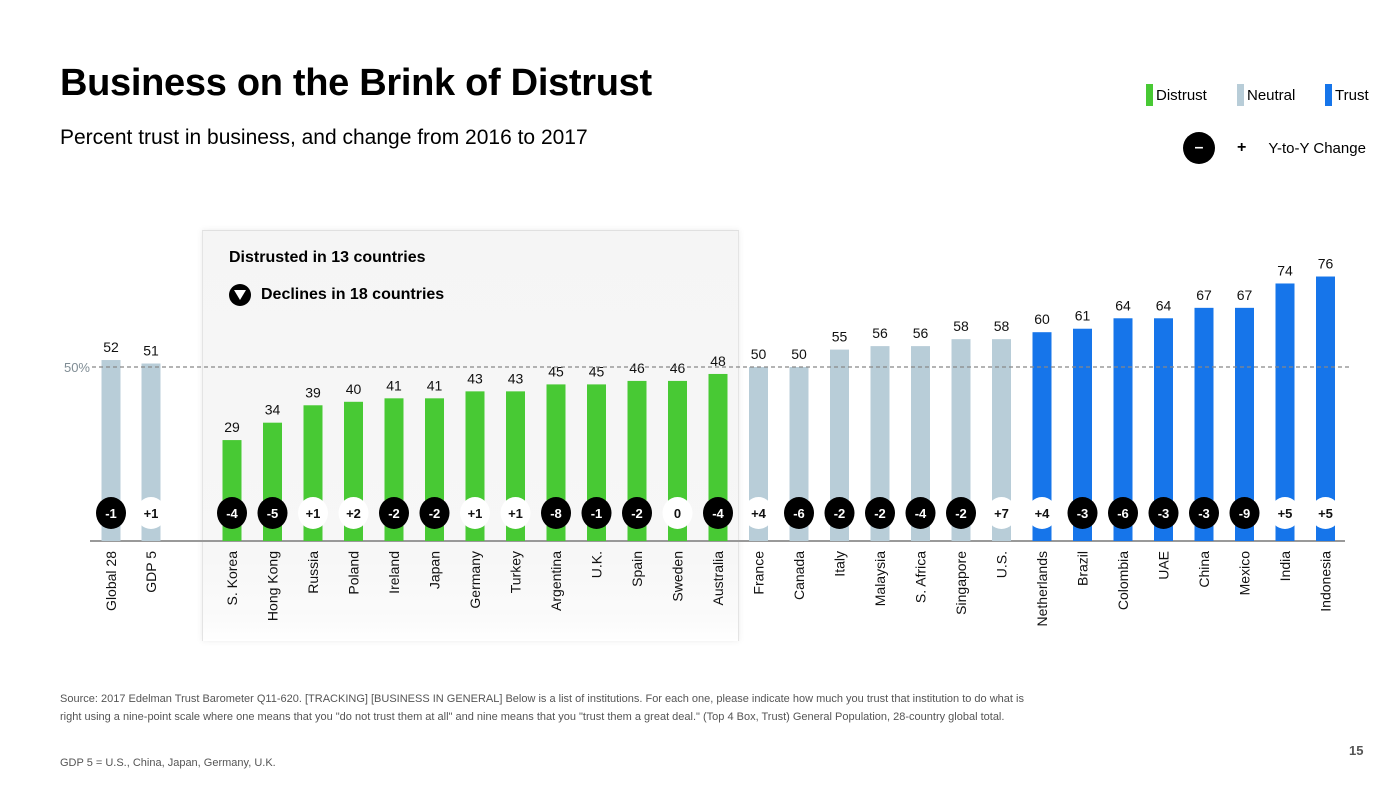  Describe the element at coordinates (313, 572) in the screenshot. I see `category-label: Russia` at that location.